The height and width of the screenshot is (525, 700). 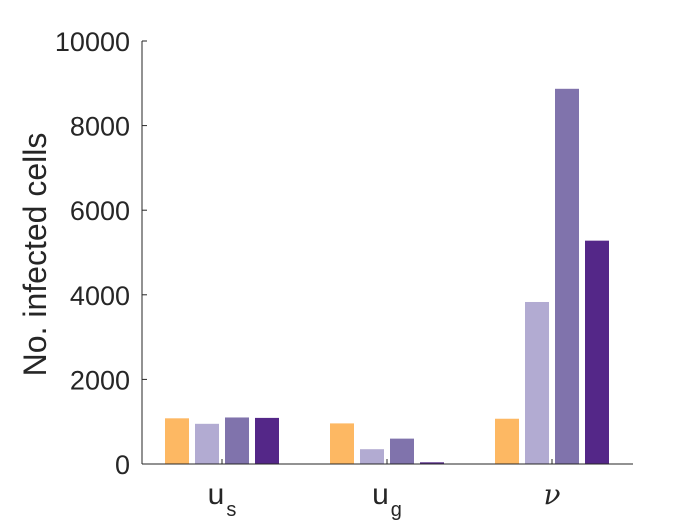 What do you see at coordinates (122, 465) in the screenshot?
I see `y-tick-label: 0` at bounding box center [122, 465].